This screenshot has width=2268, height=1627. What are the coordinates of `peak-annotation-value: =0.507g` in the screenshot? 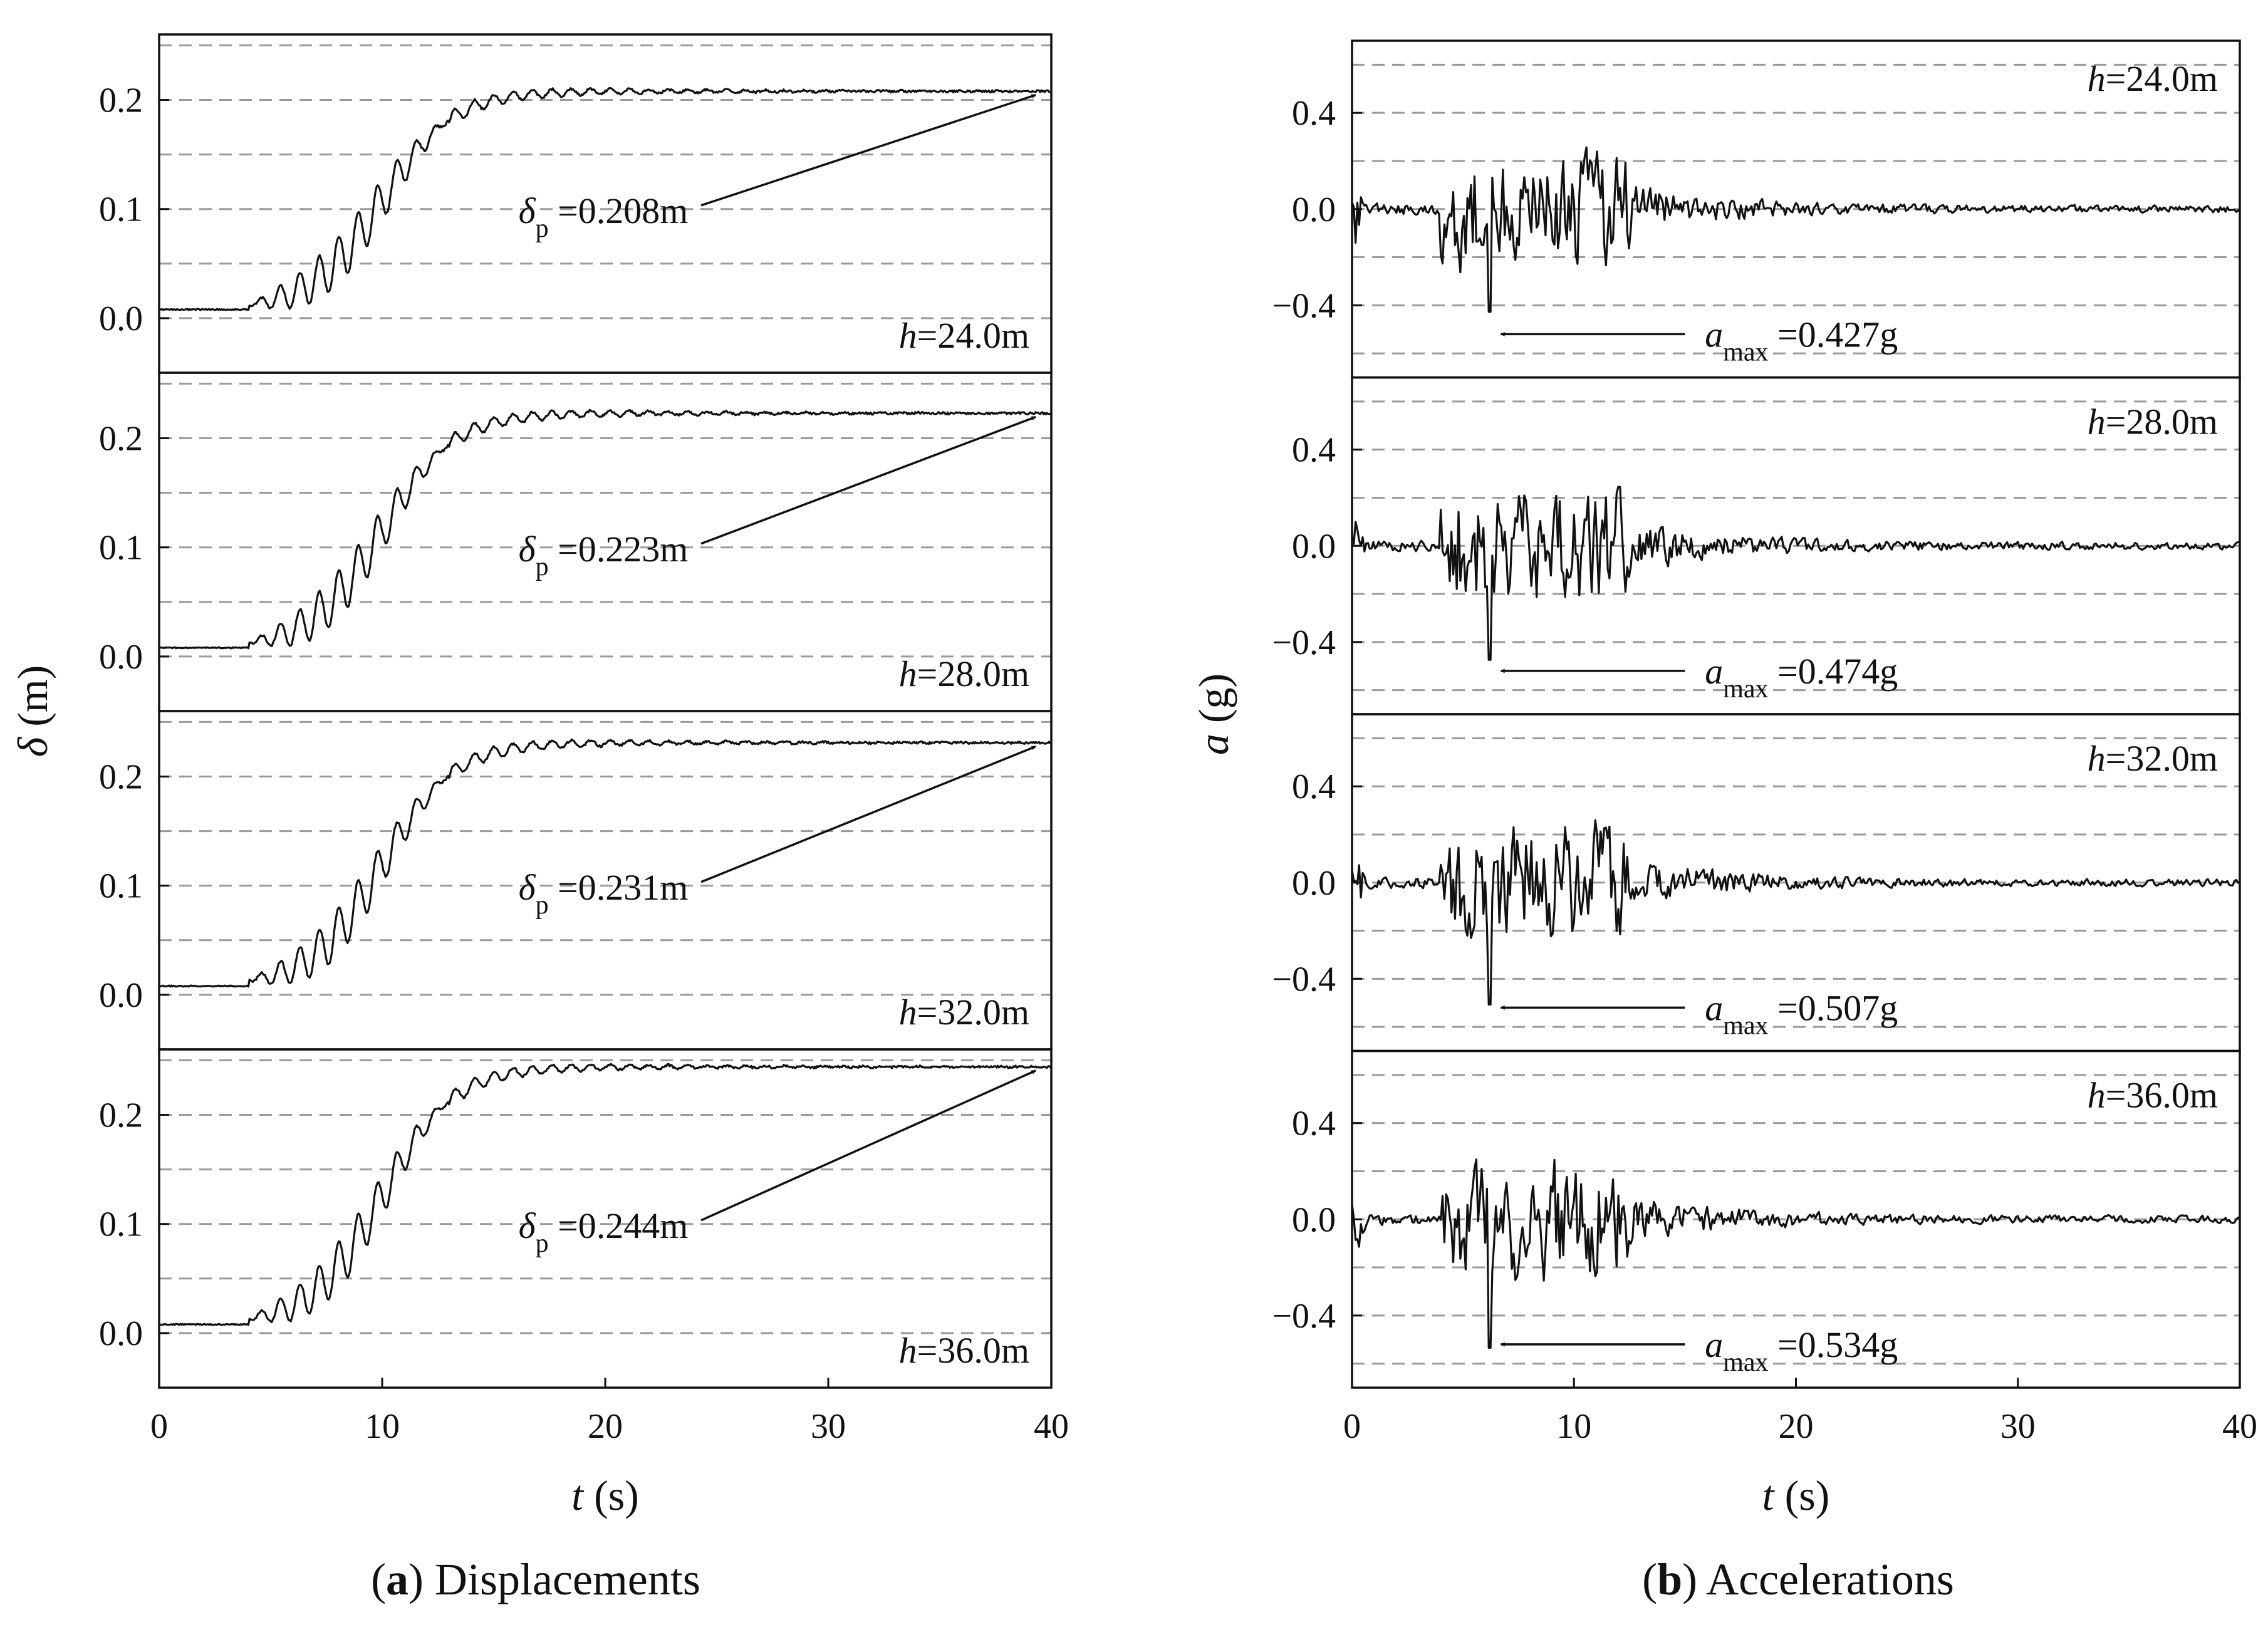 It's located at (1833, 1008).